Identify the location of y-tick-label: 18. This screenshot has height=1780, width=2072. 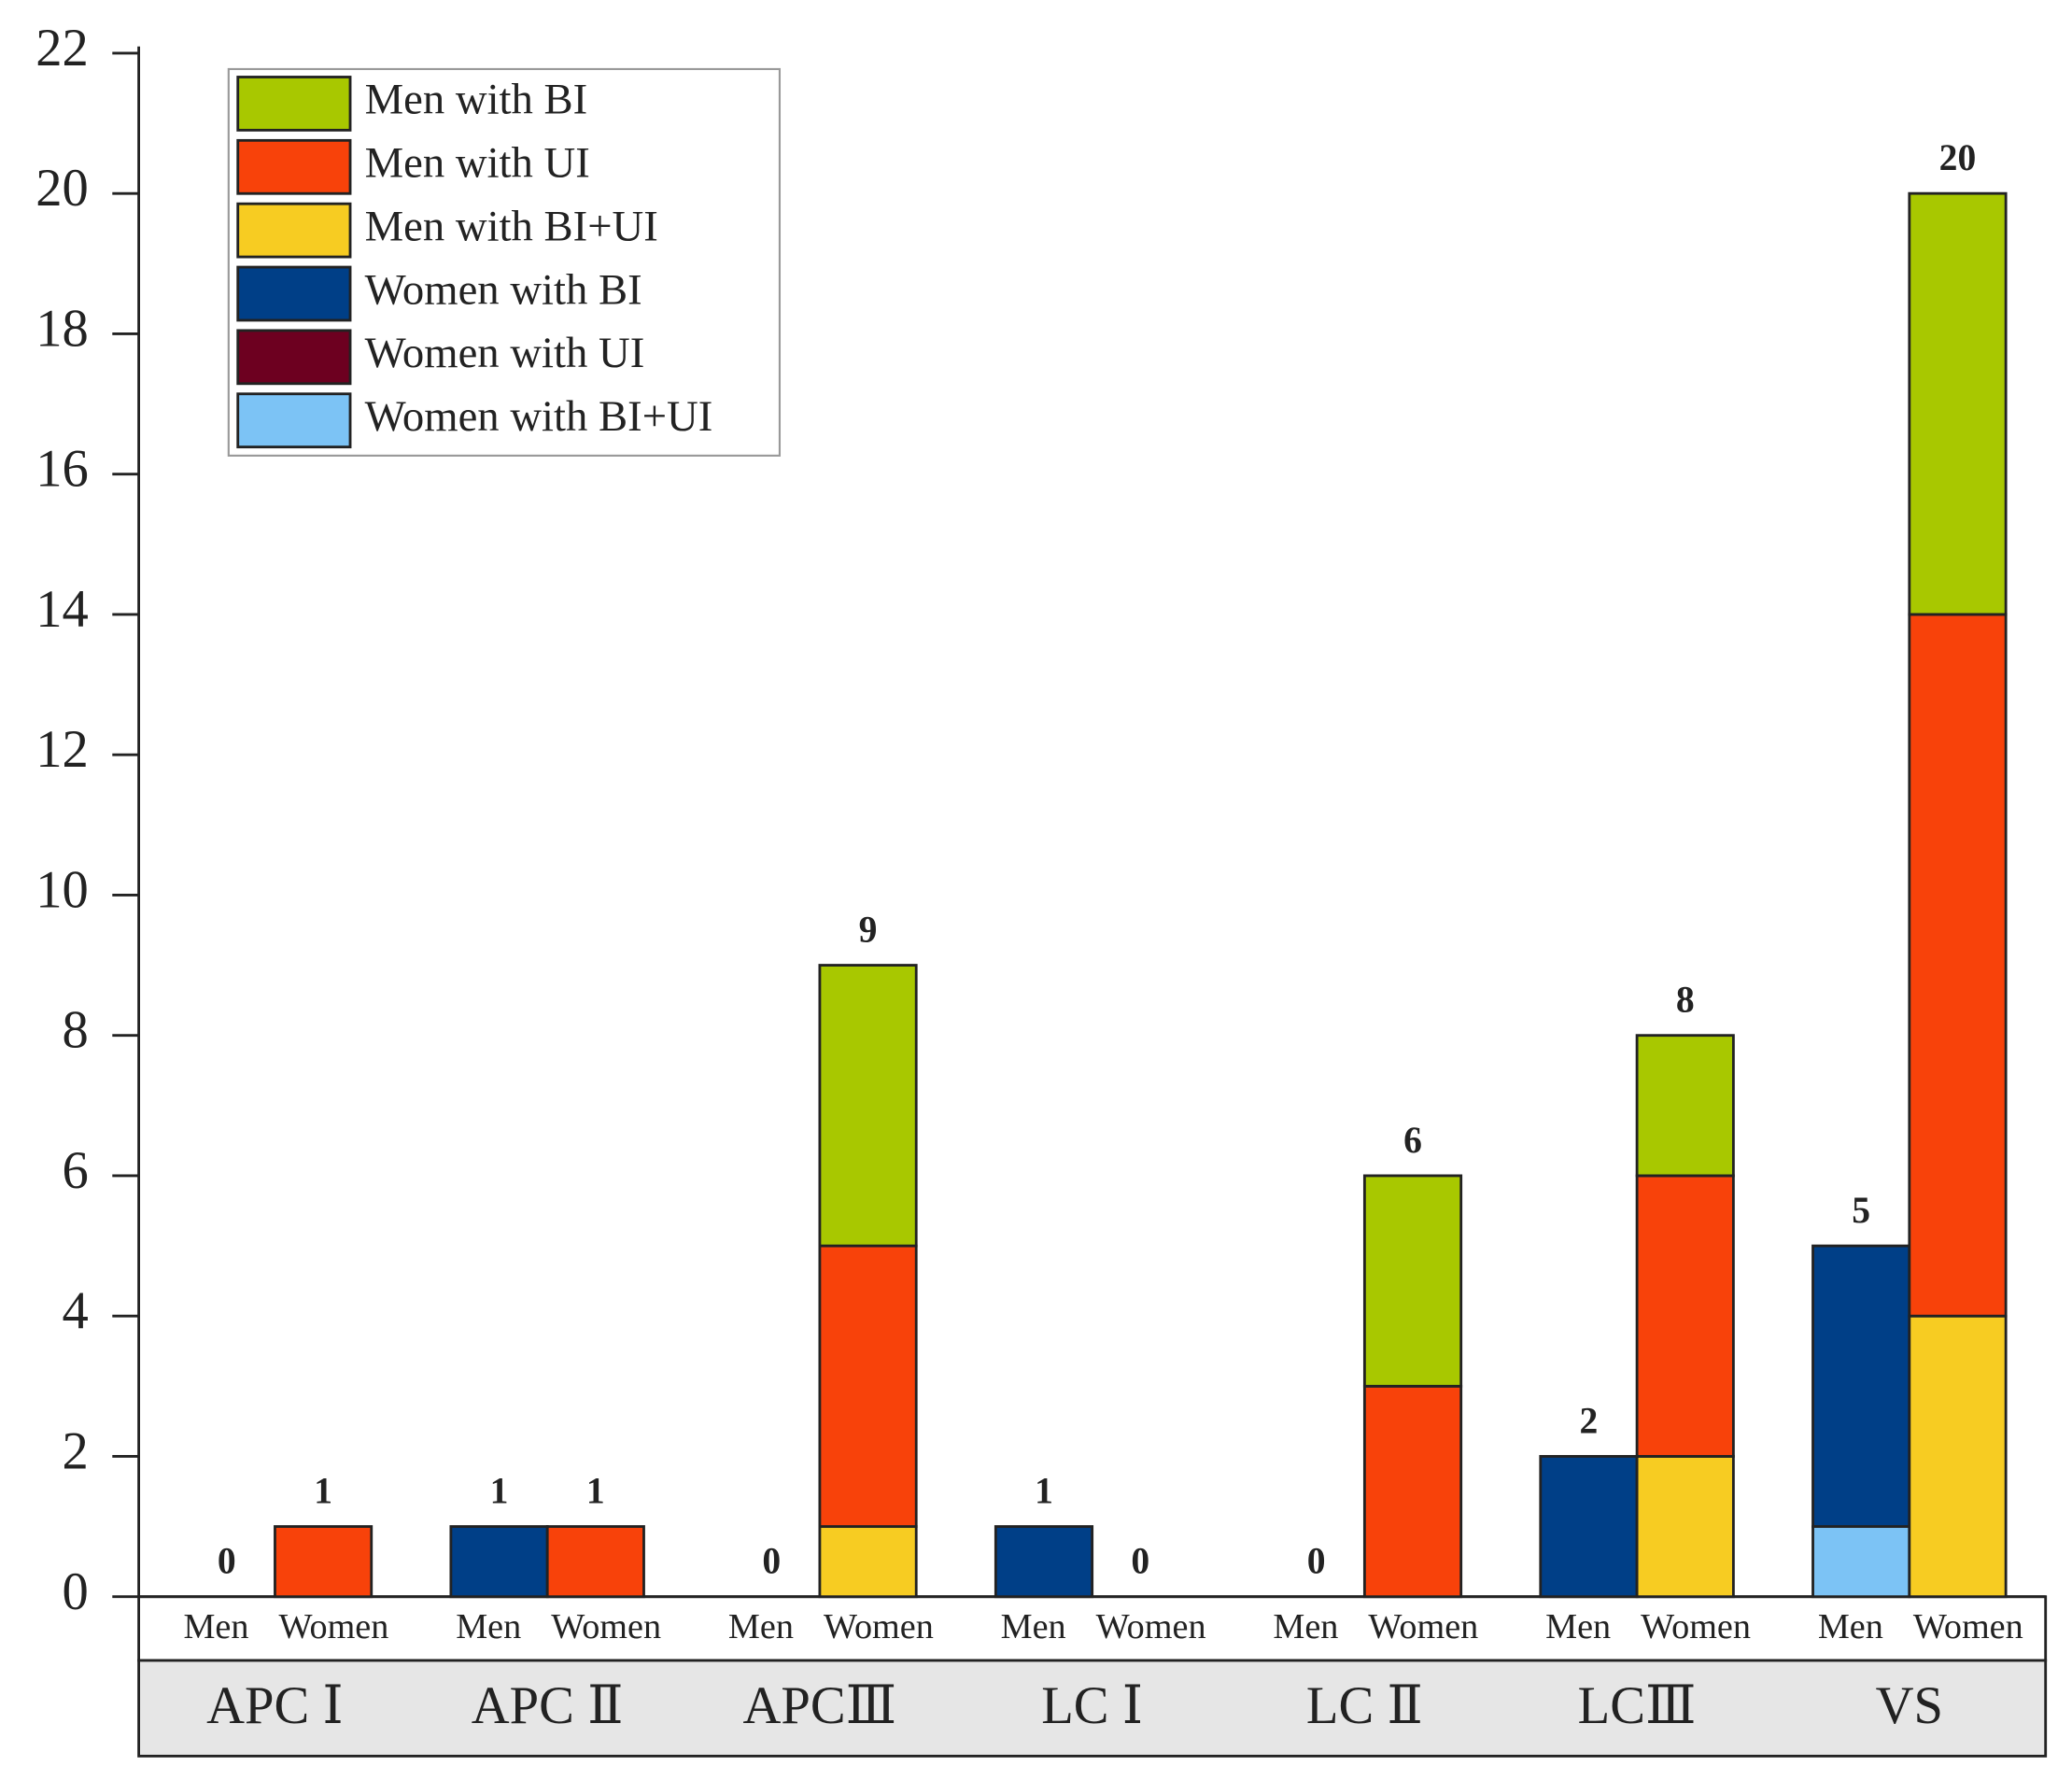
(62, 328).